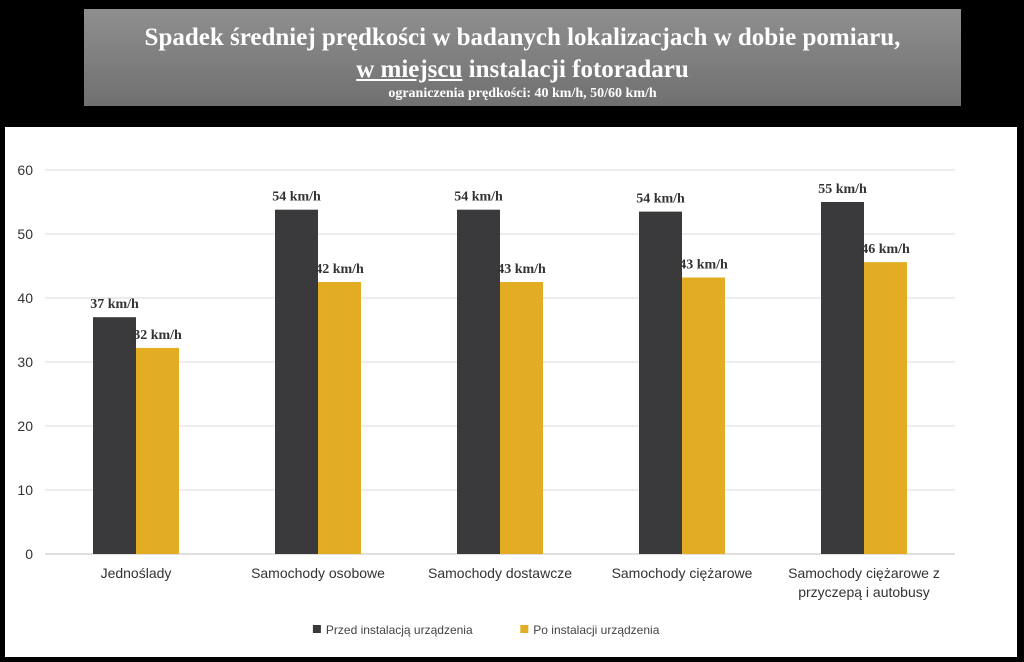 The width and height of the screenshot is (1024, 662). What do you see at coordinates (29, 554) in the screenshot?
I see `y-tick-label: 0` at bounding box center [29, 554].